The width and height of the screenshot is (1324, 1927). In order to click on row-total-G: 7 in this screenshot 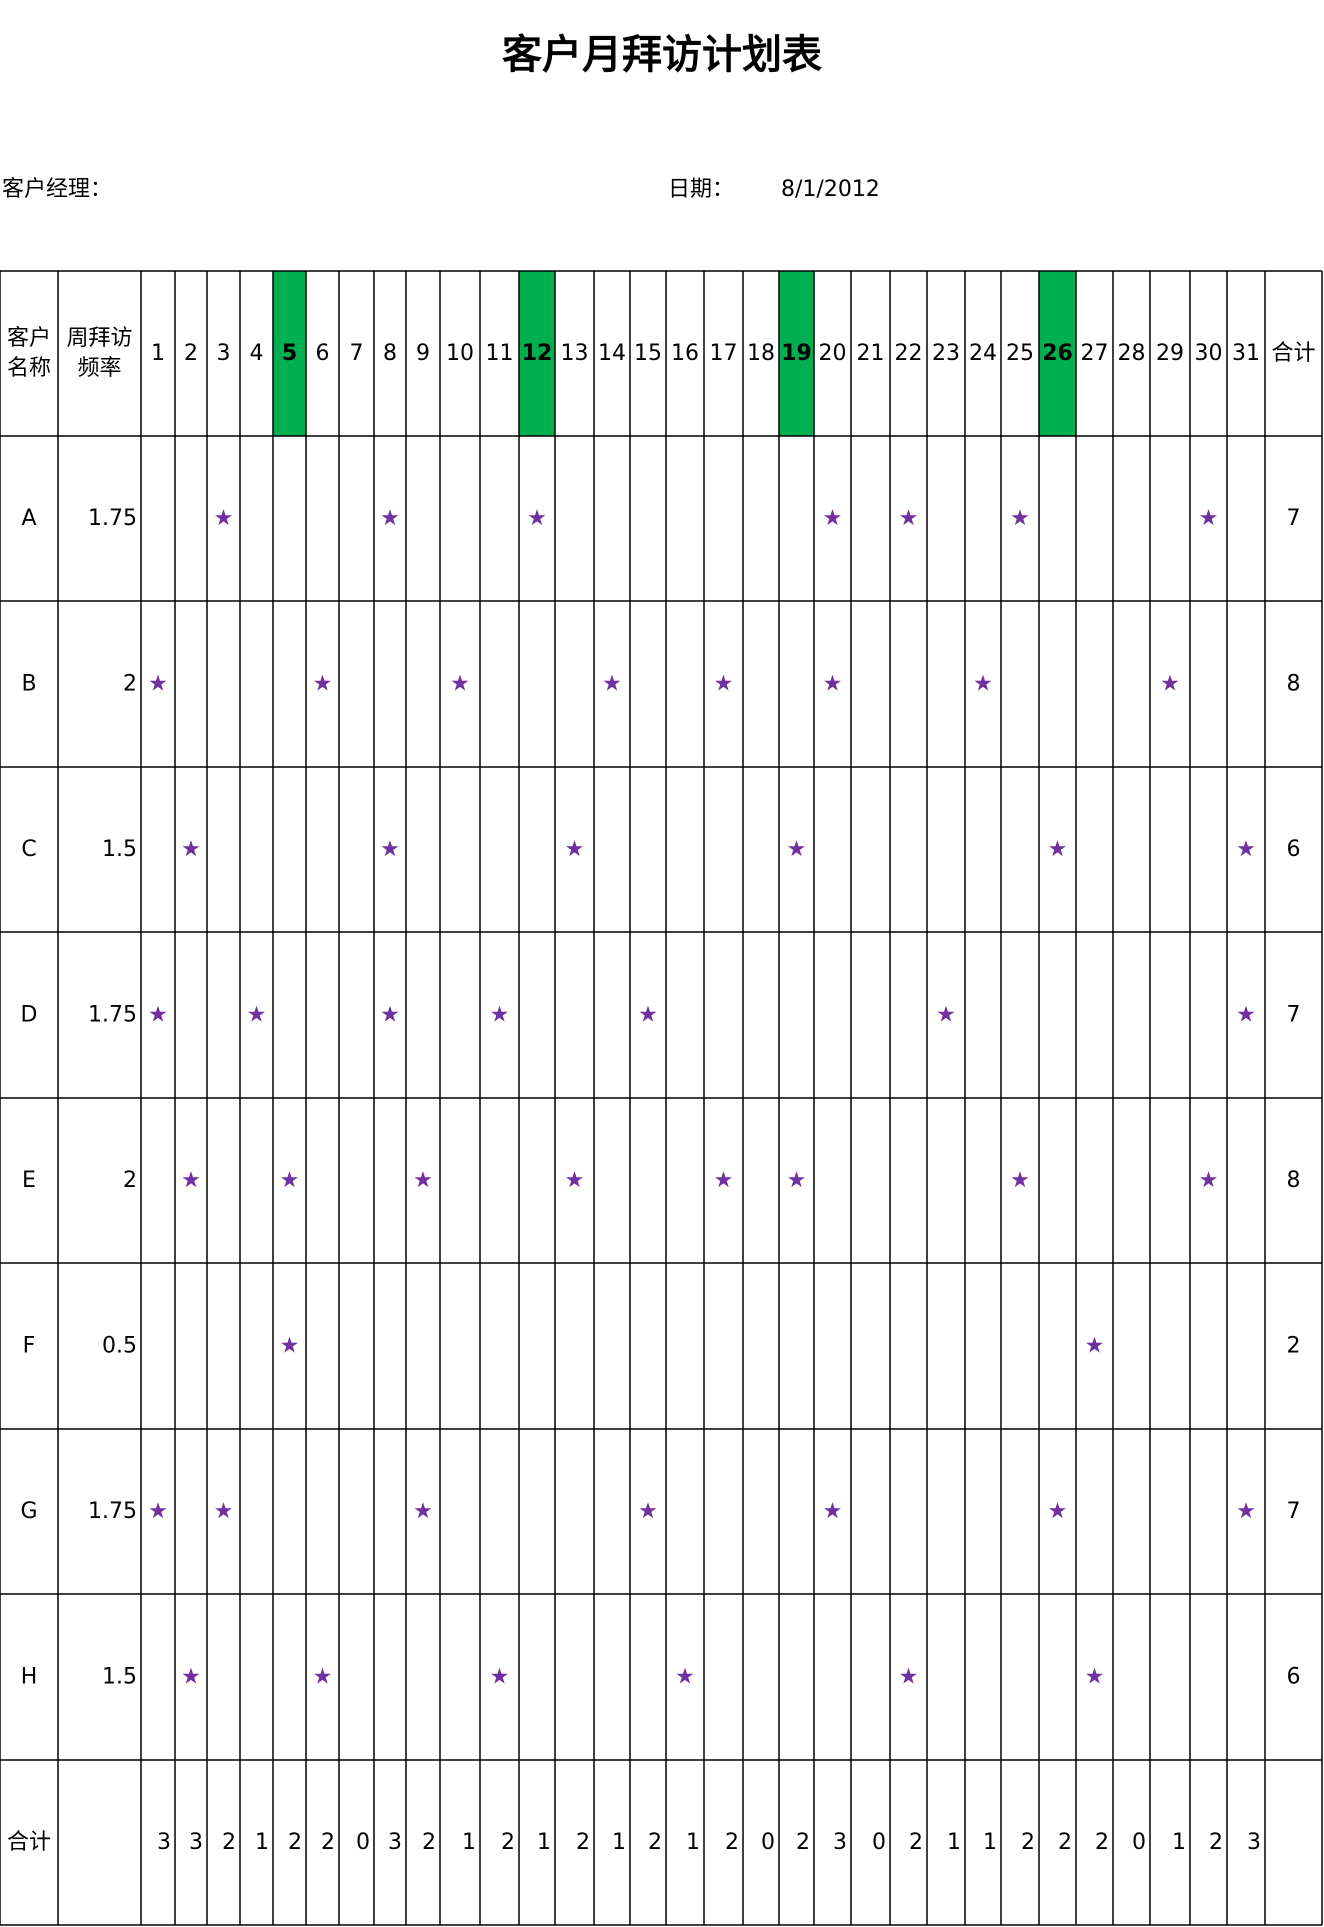, I will do `click(1294, 1511)`.